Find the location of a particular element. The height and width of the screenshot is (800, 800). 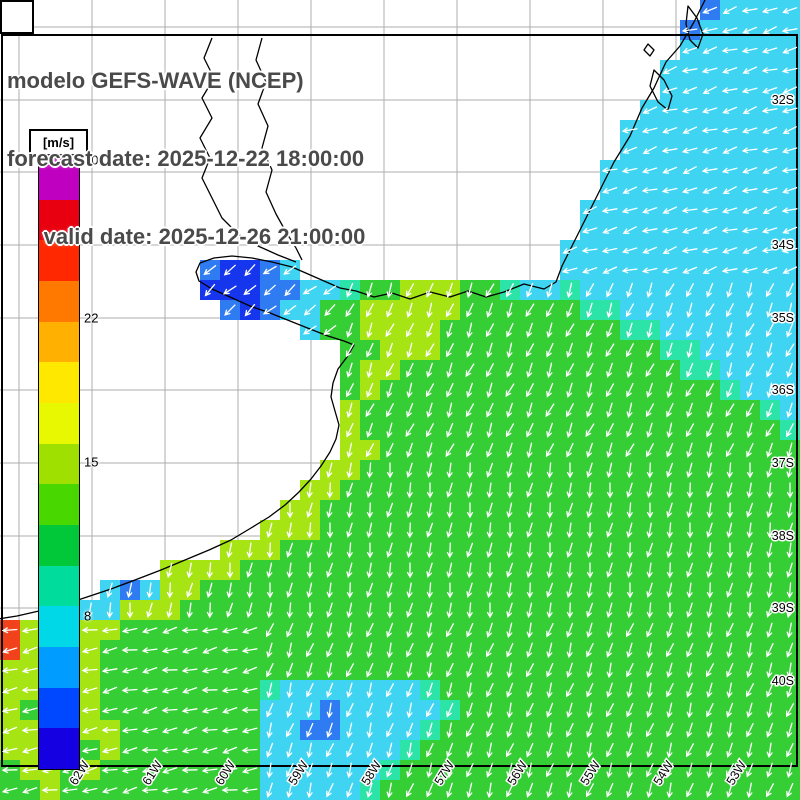

colorbar-tick-8: 8 is located at coordinates (88, 616).